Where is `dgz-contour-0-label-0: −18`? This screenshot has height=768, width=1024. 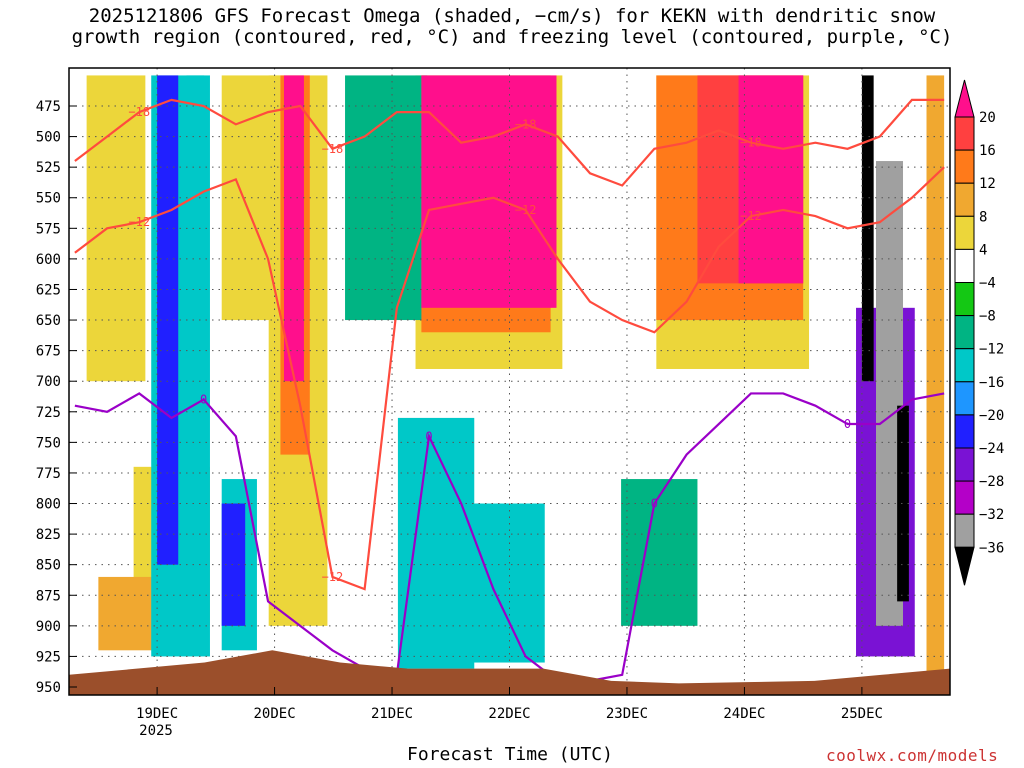
dgz-contour-0-label-0: −18 is located at coordinates (139, 112).